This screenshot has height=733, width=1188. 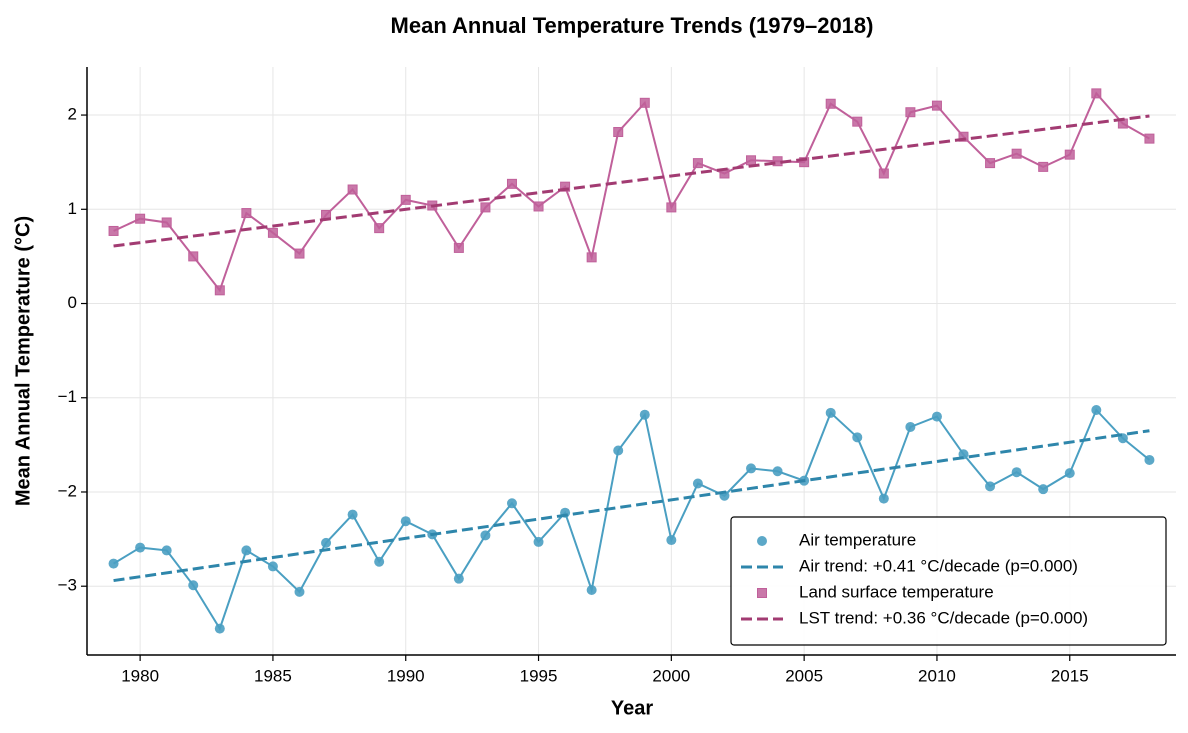 I want to click on x-tick-label: 2005, so click(x=804, y=675).